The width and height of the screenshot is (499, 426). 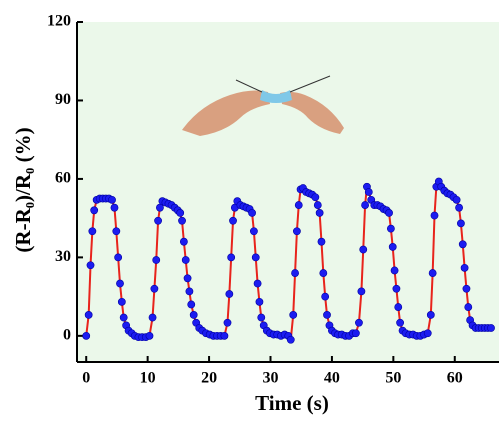 What do you see at coordinates (86, 378) in the screenshot?
I see `x-tick-label: 0` at bounding box center [86, 378].